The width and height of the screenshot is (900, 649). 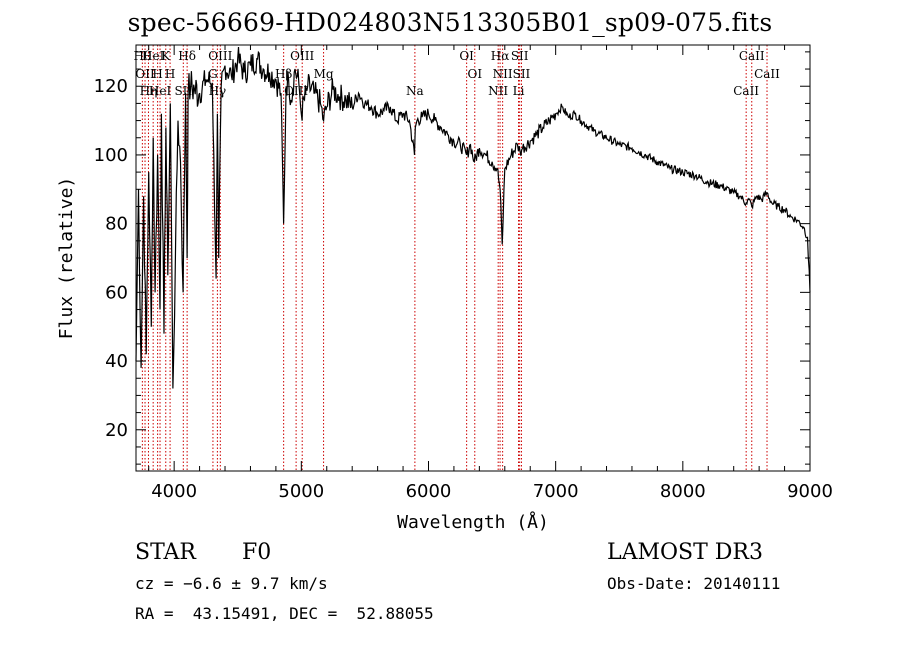 I want to click on y-tick-label: 100, so click(x=111, y=155).